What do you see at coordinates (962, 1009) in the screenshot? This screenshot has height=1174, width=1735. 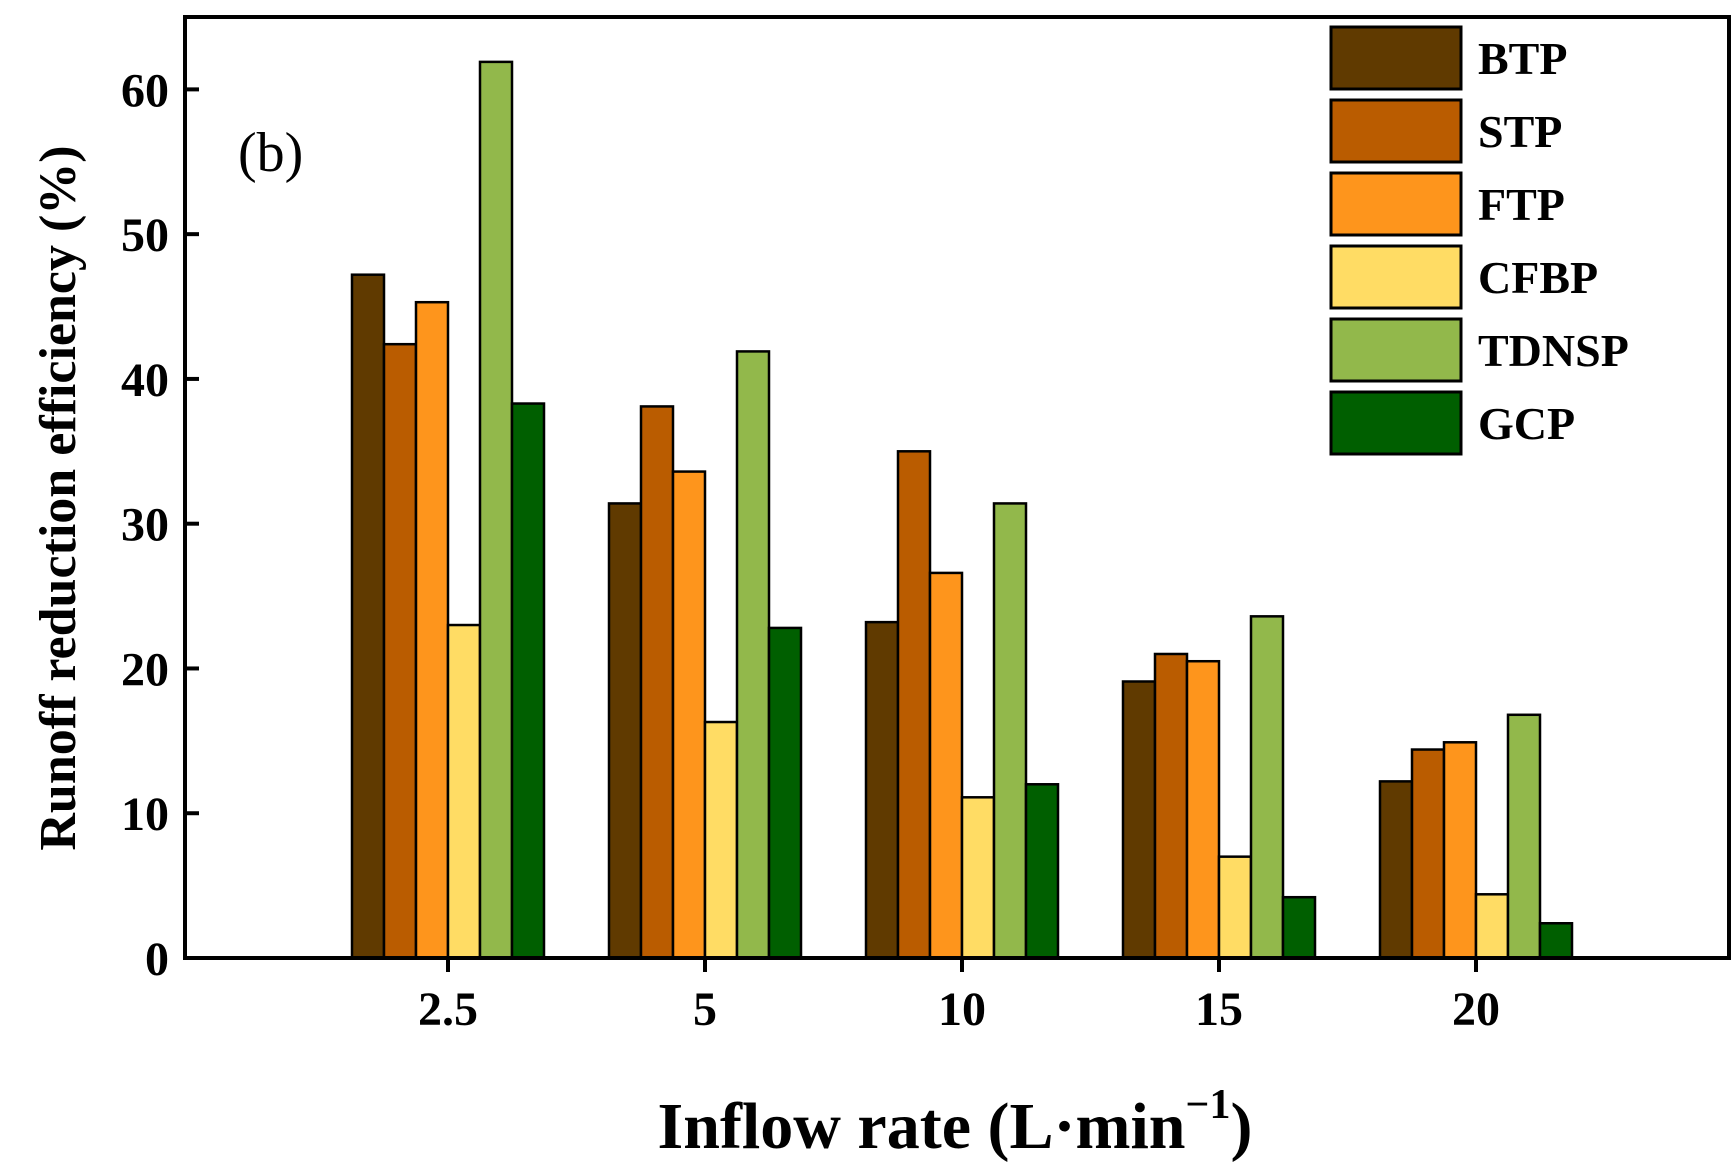 I see `x-tick-label: 10` at bounding box center [962, 1009].